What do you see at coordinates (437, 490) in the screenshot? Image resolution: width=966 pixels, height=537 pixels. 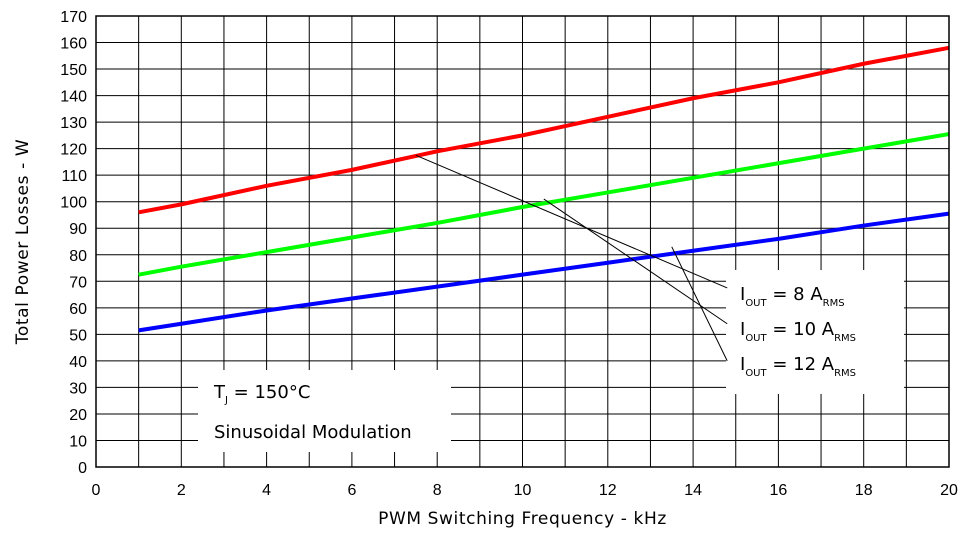 I see `x-tick-label: 8` at bounding box center [437, 490].